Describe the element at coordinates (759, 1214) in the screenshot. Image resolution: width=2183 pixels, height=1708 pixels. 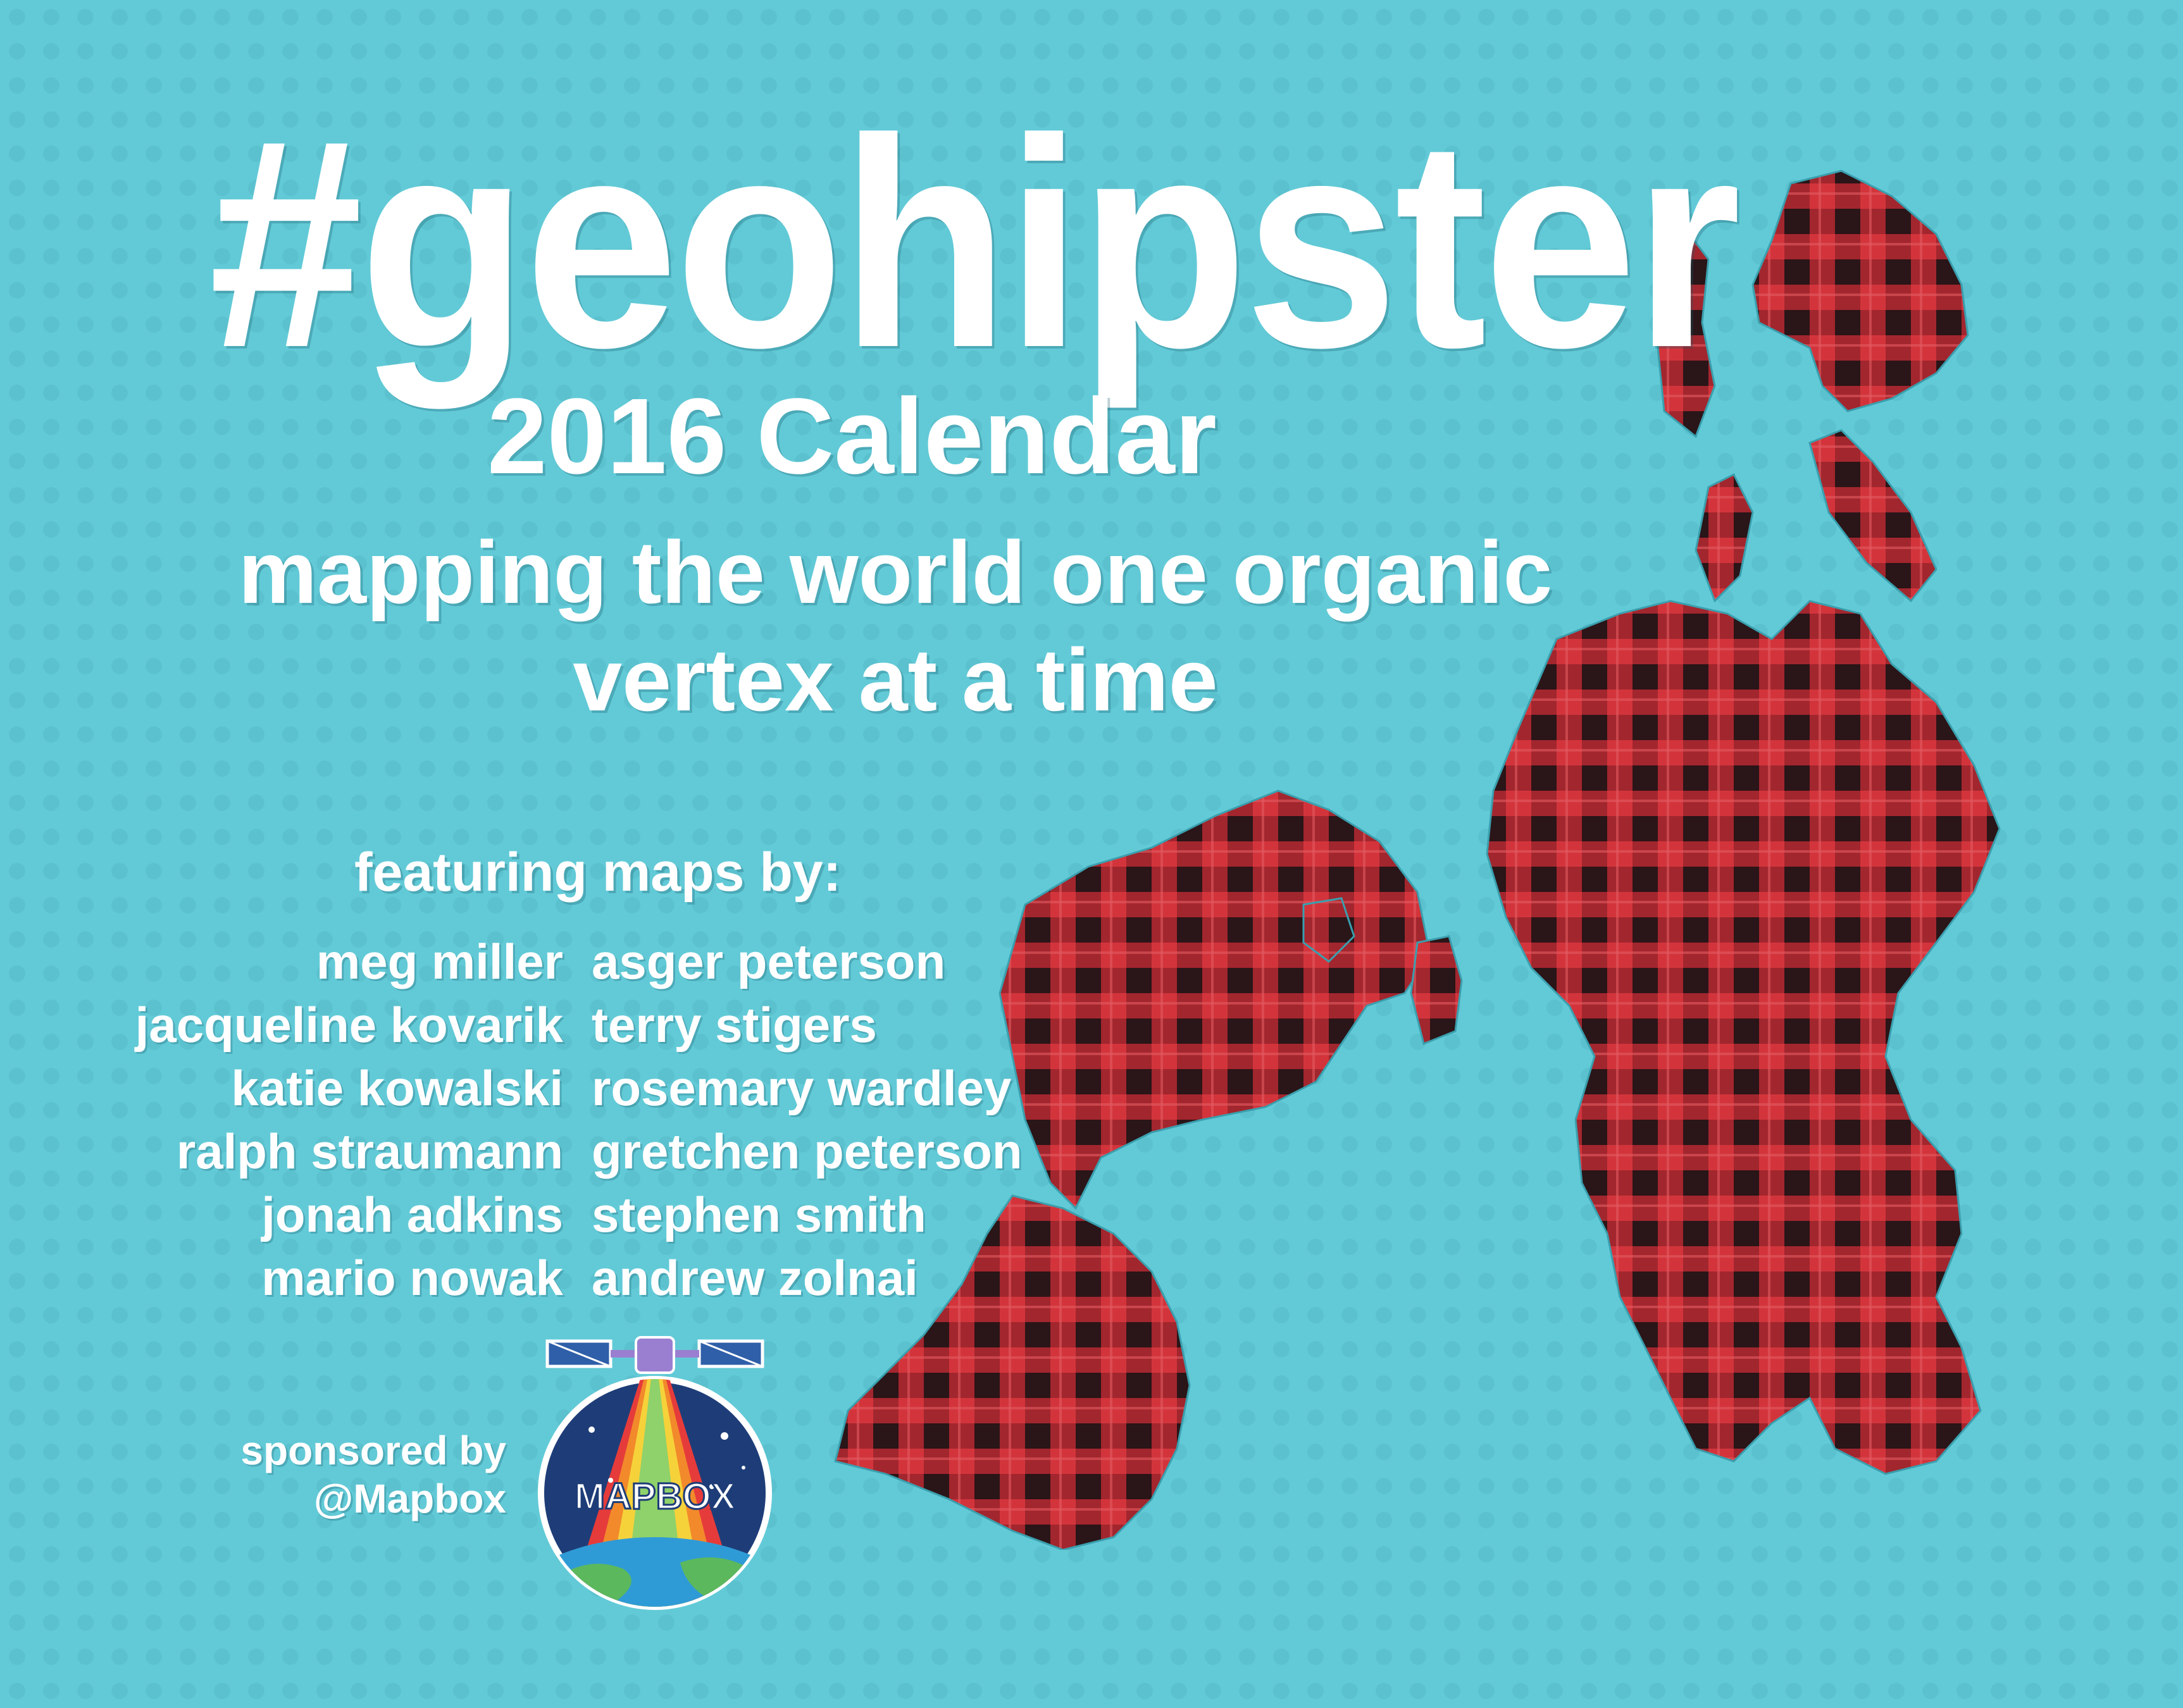
I see `contributor-name: stephen smith` at that location.